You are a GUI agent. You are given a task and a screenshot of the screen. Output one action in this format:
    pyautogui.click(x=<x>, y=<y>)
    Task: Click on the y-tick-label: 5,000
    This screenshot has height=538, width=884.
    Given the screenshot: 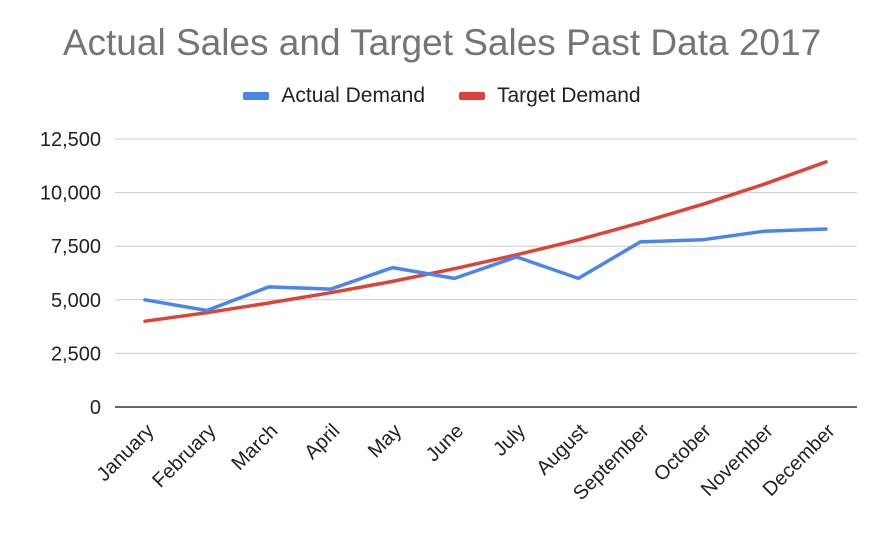 What is the action you would take?
    pyautogui.click(x=76, y=301)
    